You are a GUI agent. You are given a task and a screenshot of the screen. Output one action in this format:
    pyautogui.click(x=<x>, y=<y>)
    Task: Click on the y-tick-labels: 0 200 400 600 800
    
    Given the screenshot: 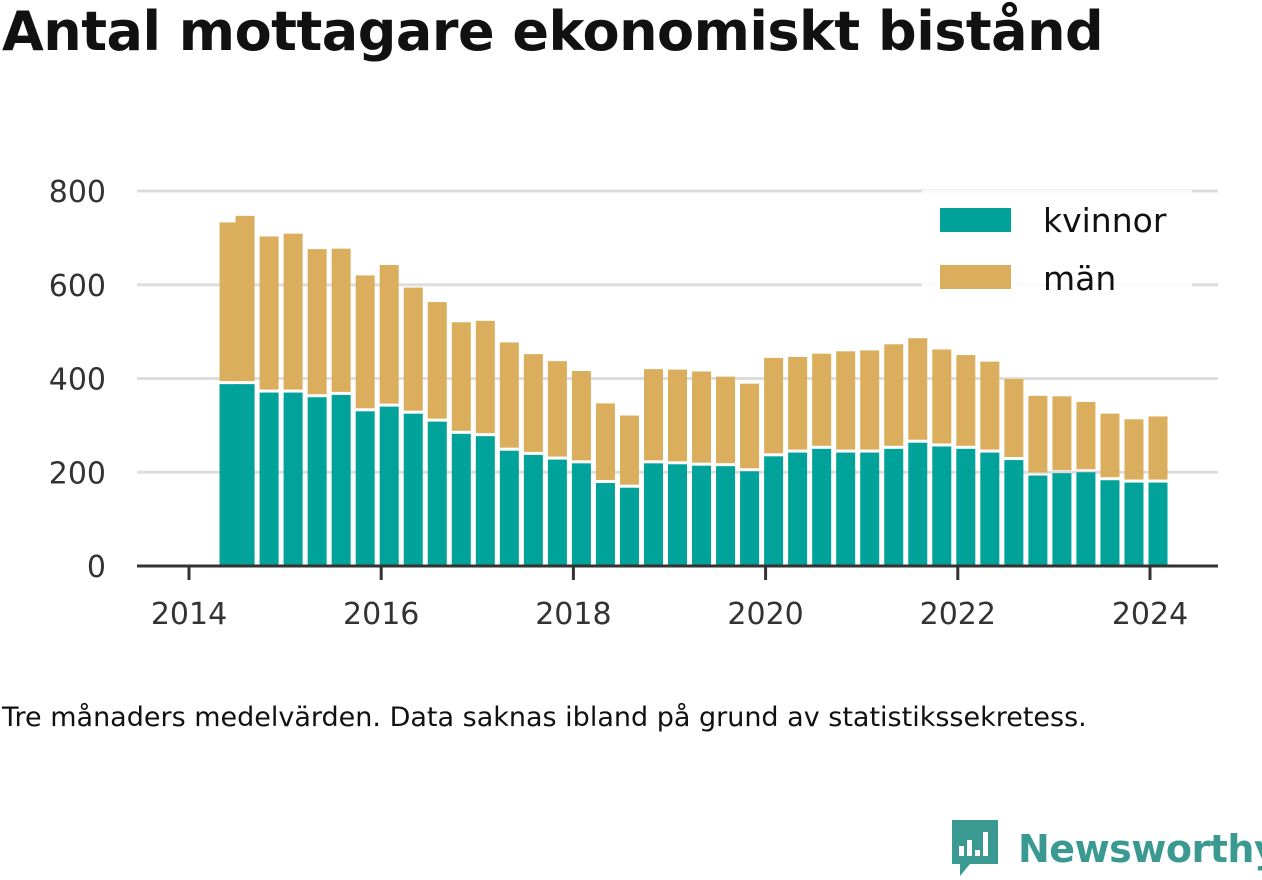 What is the action you would take?
    pyautogui.click(x=77, y=380)
    